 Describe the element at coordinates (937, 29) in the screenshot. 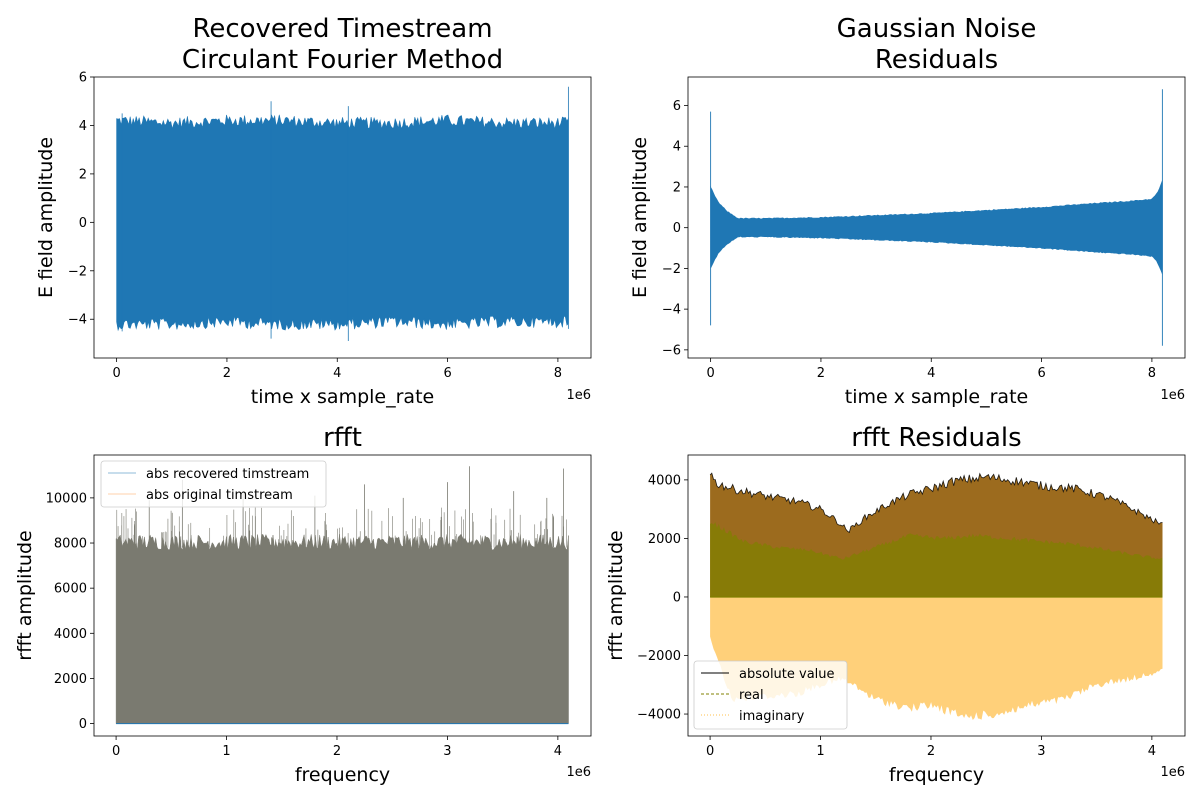

I see `chart-title-line-1: Gaussian Noise` at that location.